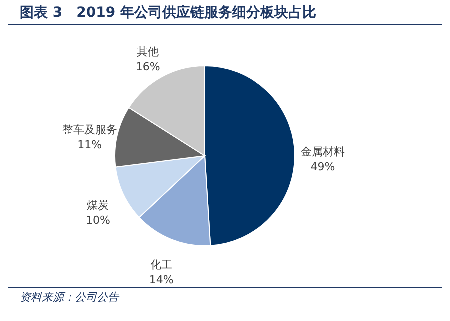  What do you see at coordinates (323, 167) in the screenshot?
I see `data-label: 49%` at bounding box center [323, 167].